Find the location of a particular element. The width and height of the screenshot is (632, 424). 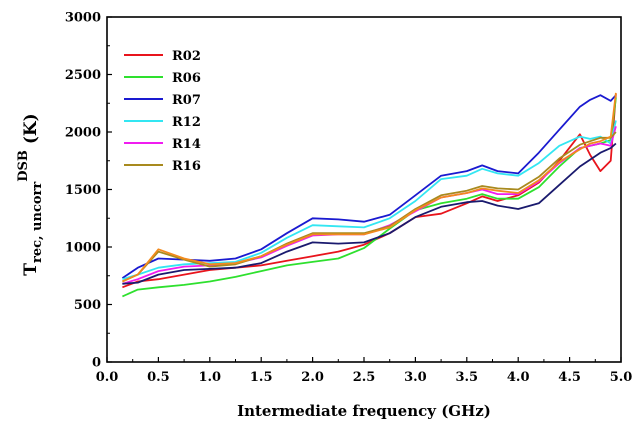

legend-item-r02: R02 is located at coordinates (162, 56).